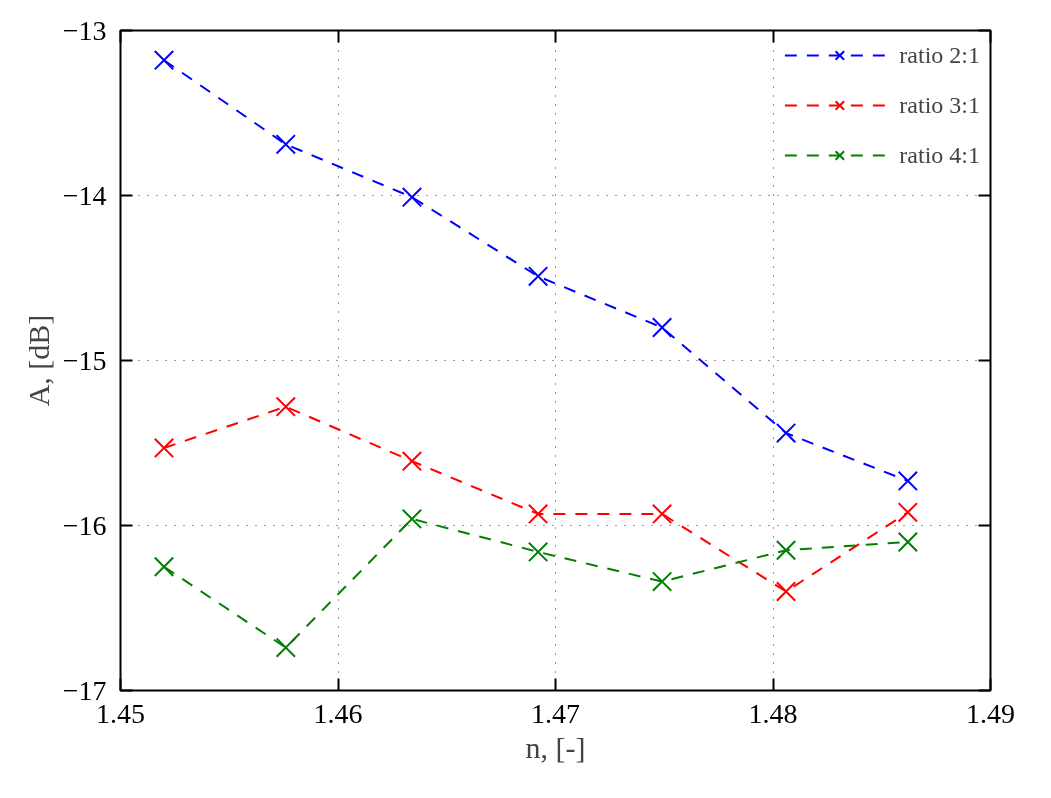  I want to click on x-axis-title: n, [-], so click(555, 747).